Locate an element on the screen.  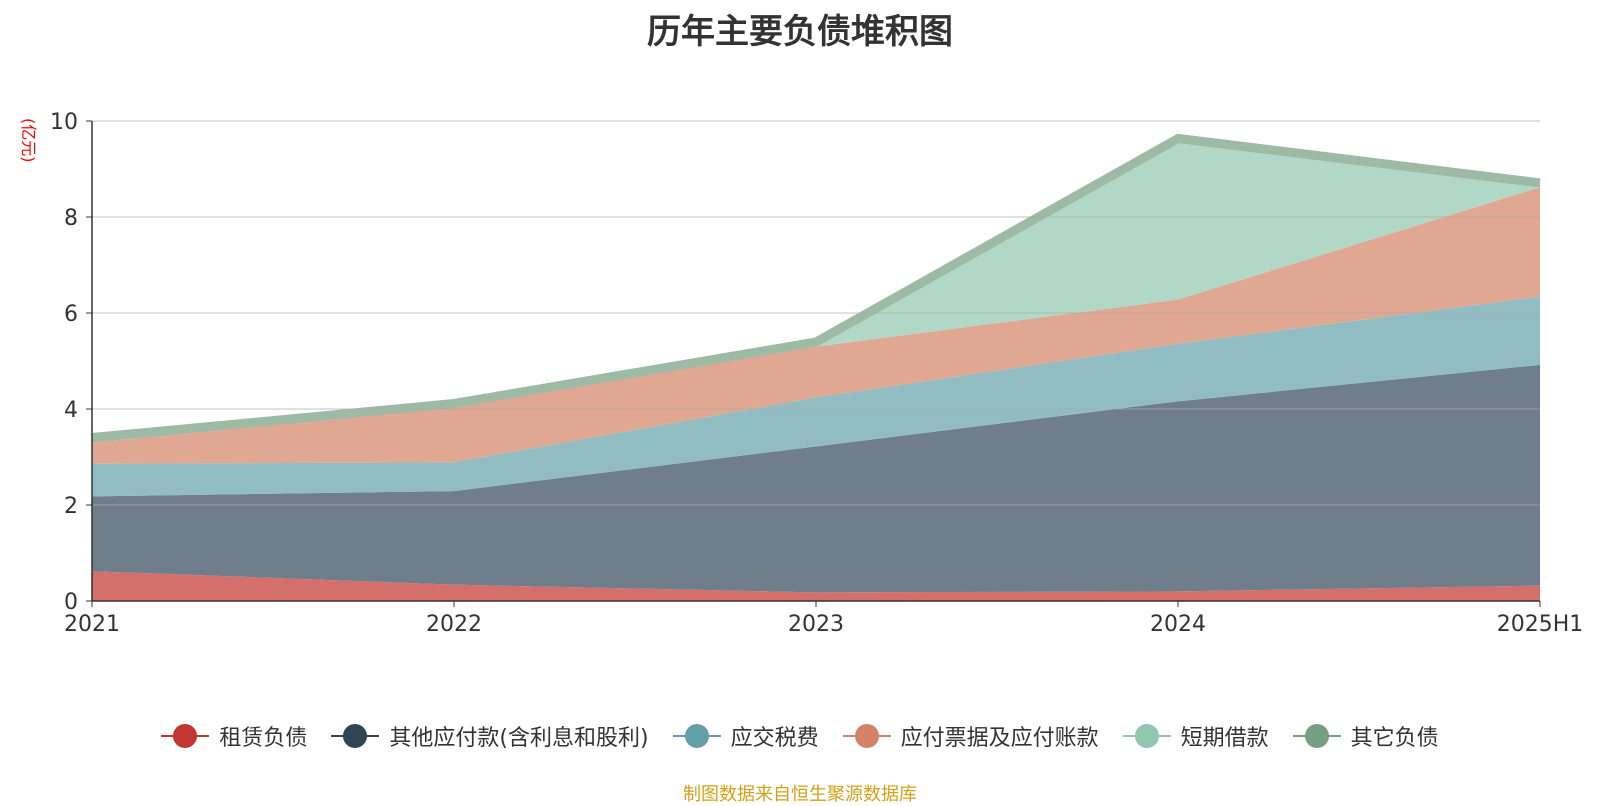
x-tick-label: 2025H1 is located at coordinates (1540, 624).